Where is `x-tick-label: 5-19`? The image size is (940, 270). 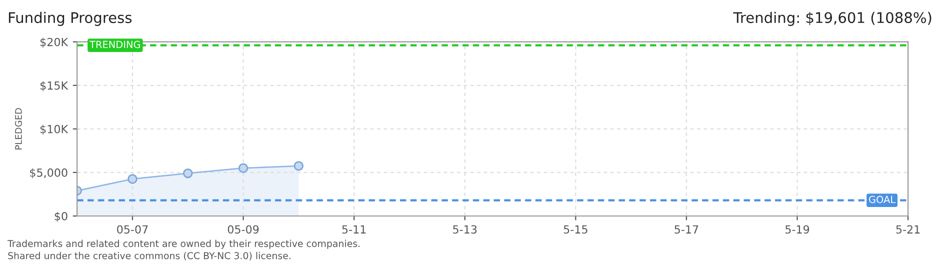
x-tick-label: 5-19 is located at coordinates (797, 229).